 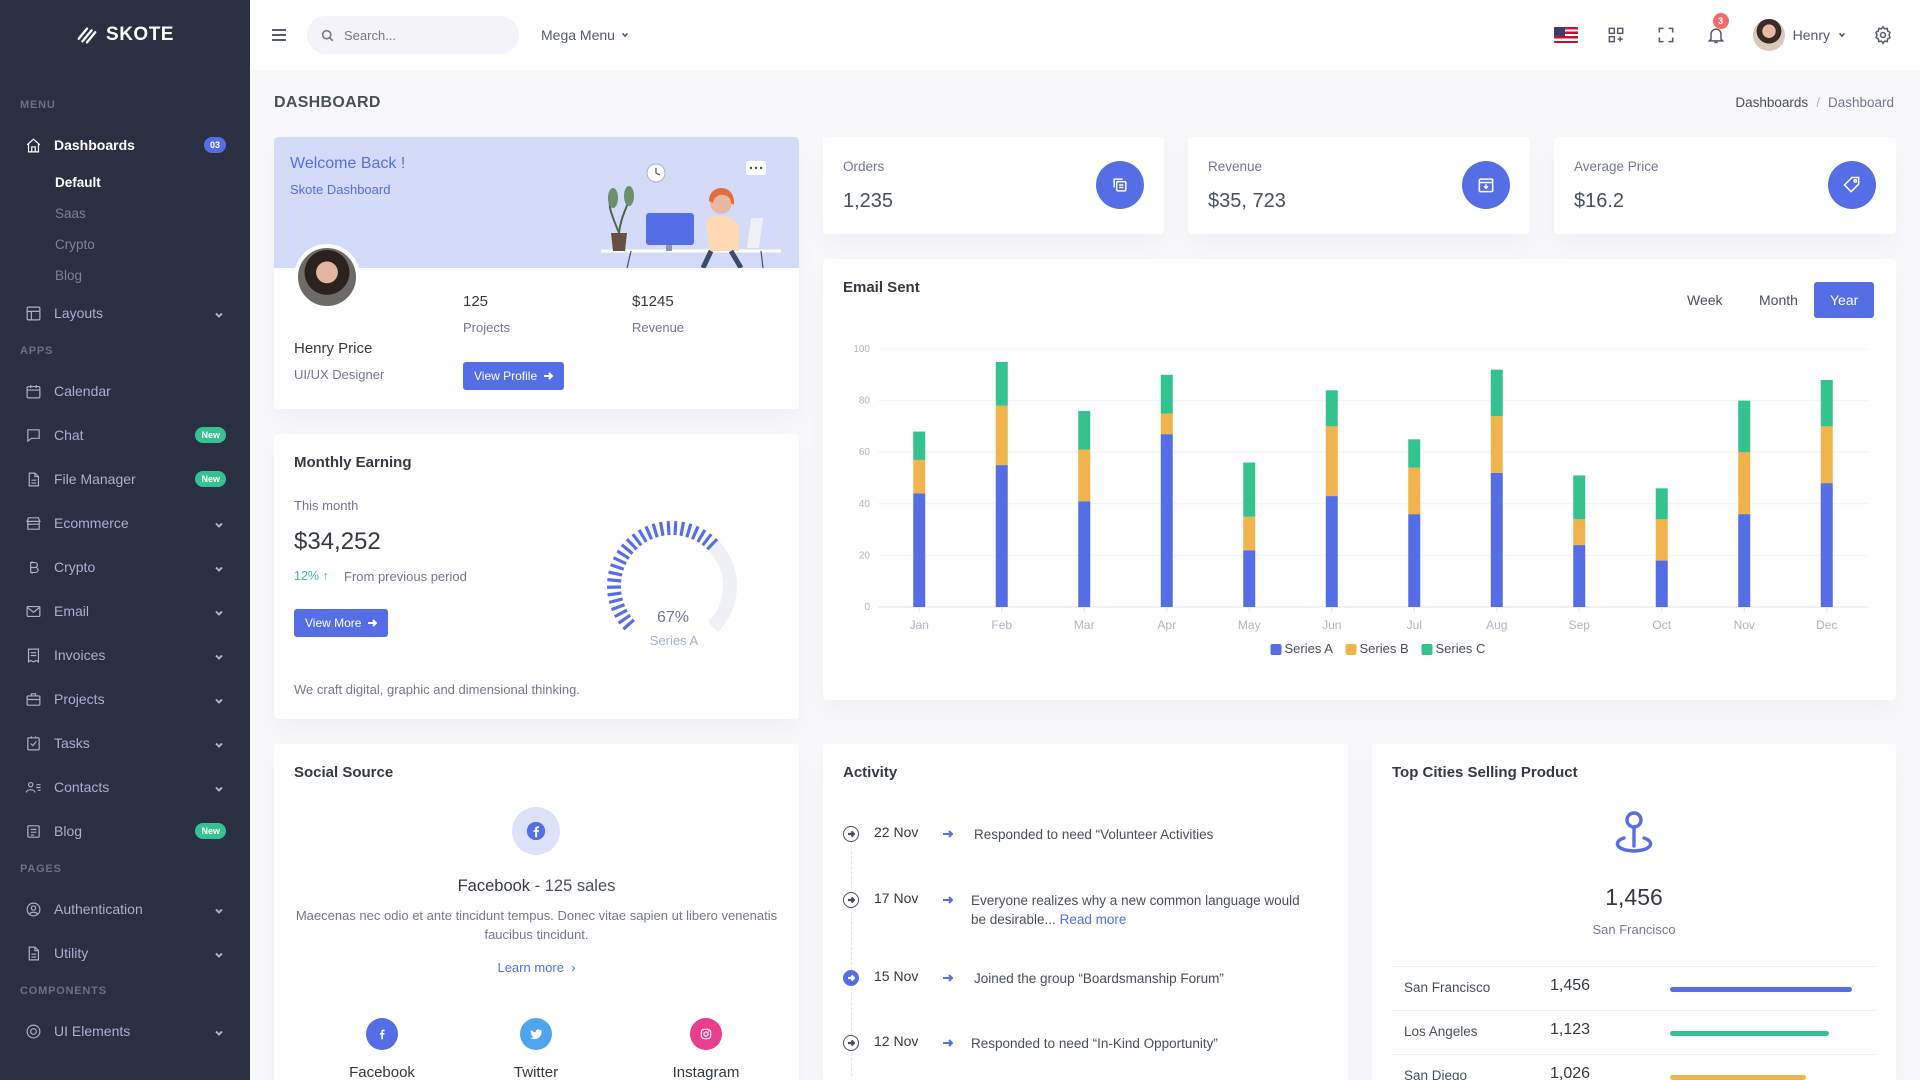 What do you see at coordinates (94, 145) in the screenshot?
I see `sidebar-item-label: Dashboards` at bounding box center [94, 145].